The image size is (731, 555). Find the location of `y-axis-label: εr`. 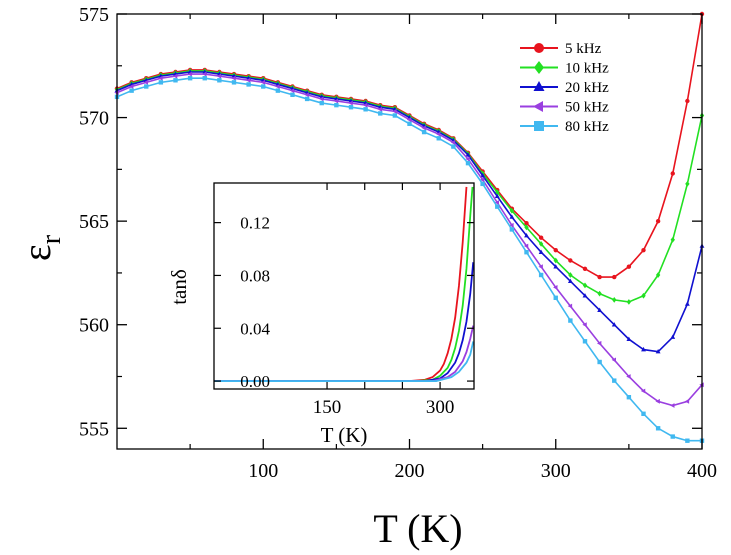

y-axis-label: εr is located at coordinates (40, 247).